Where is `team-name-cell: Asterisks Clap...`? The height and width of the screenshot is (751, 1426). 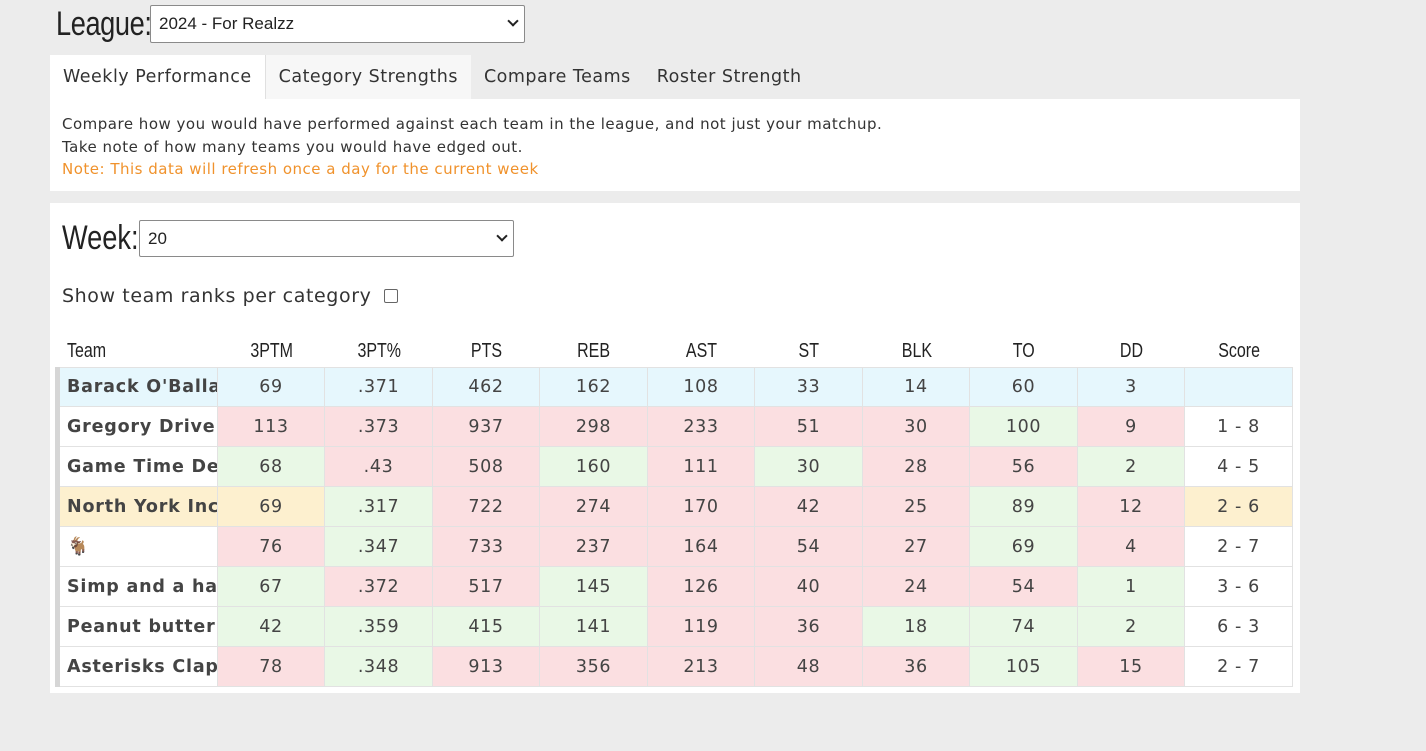 team-name-cell: Asterisks Clap... is located at coordinates (139, 667).